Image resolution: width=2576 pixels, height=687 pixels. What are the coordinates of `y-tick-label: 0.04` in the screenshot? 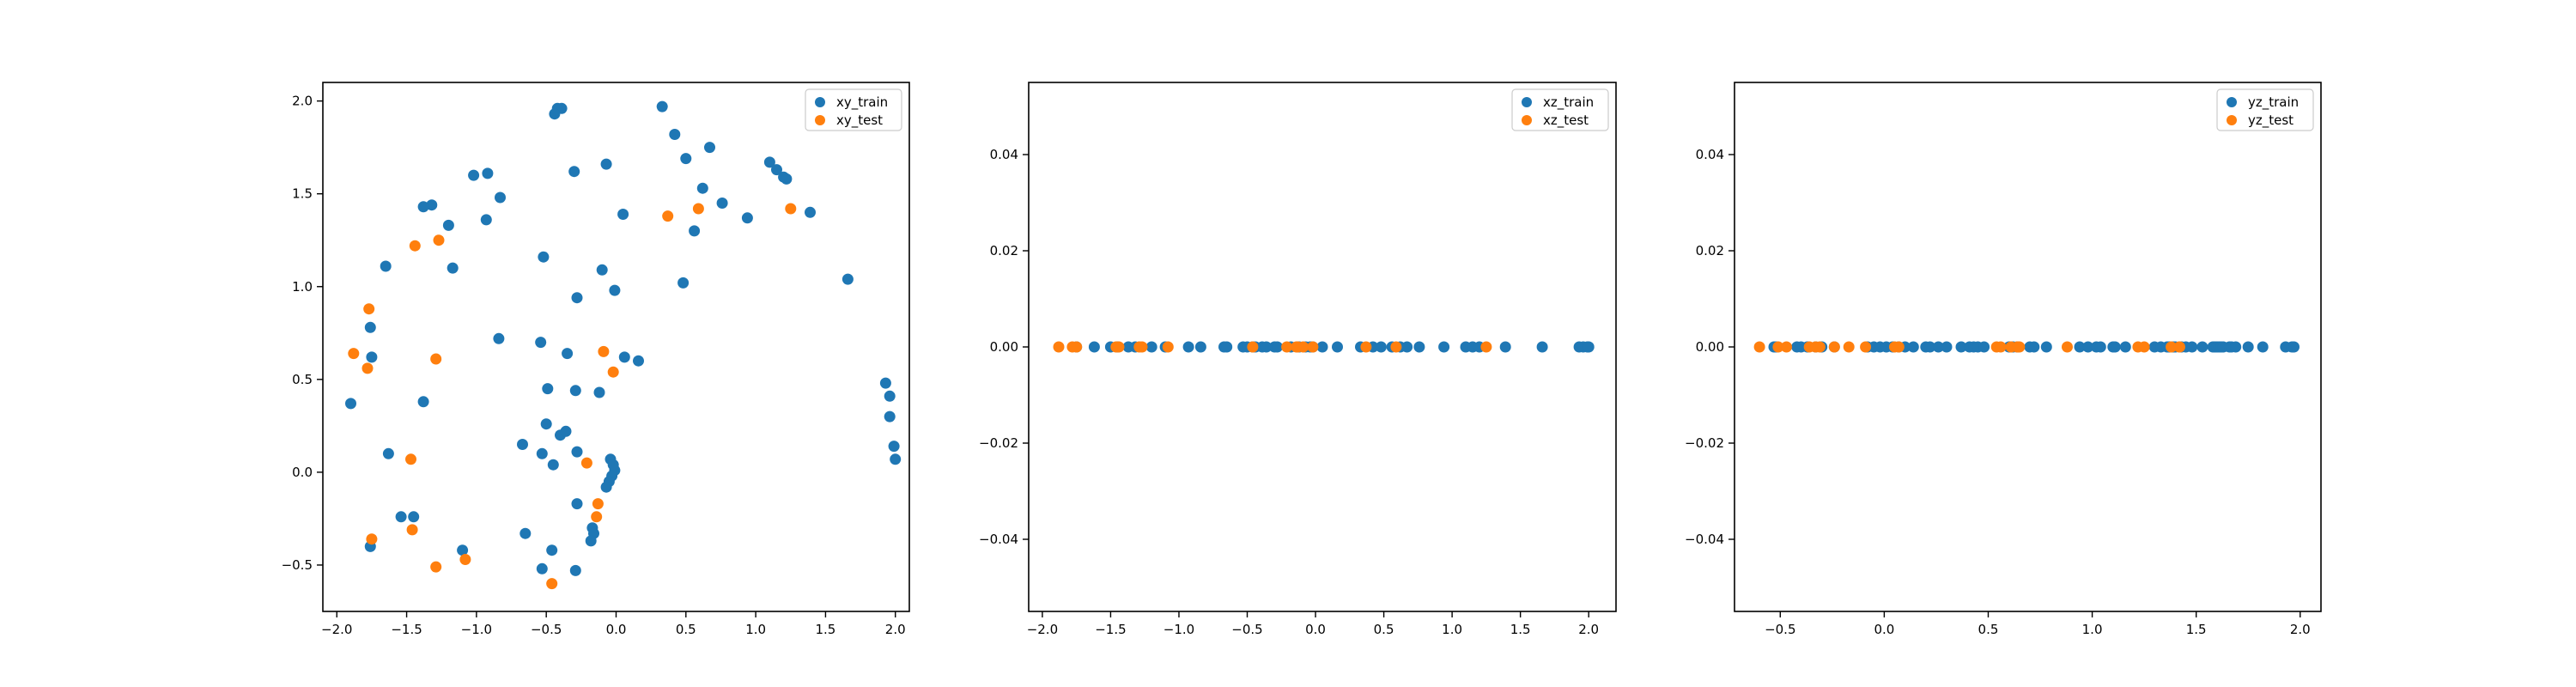 It's located at (1004, 154).